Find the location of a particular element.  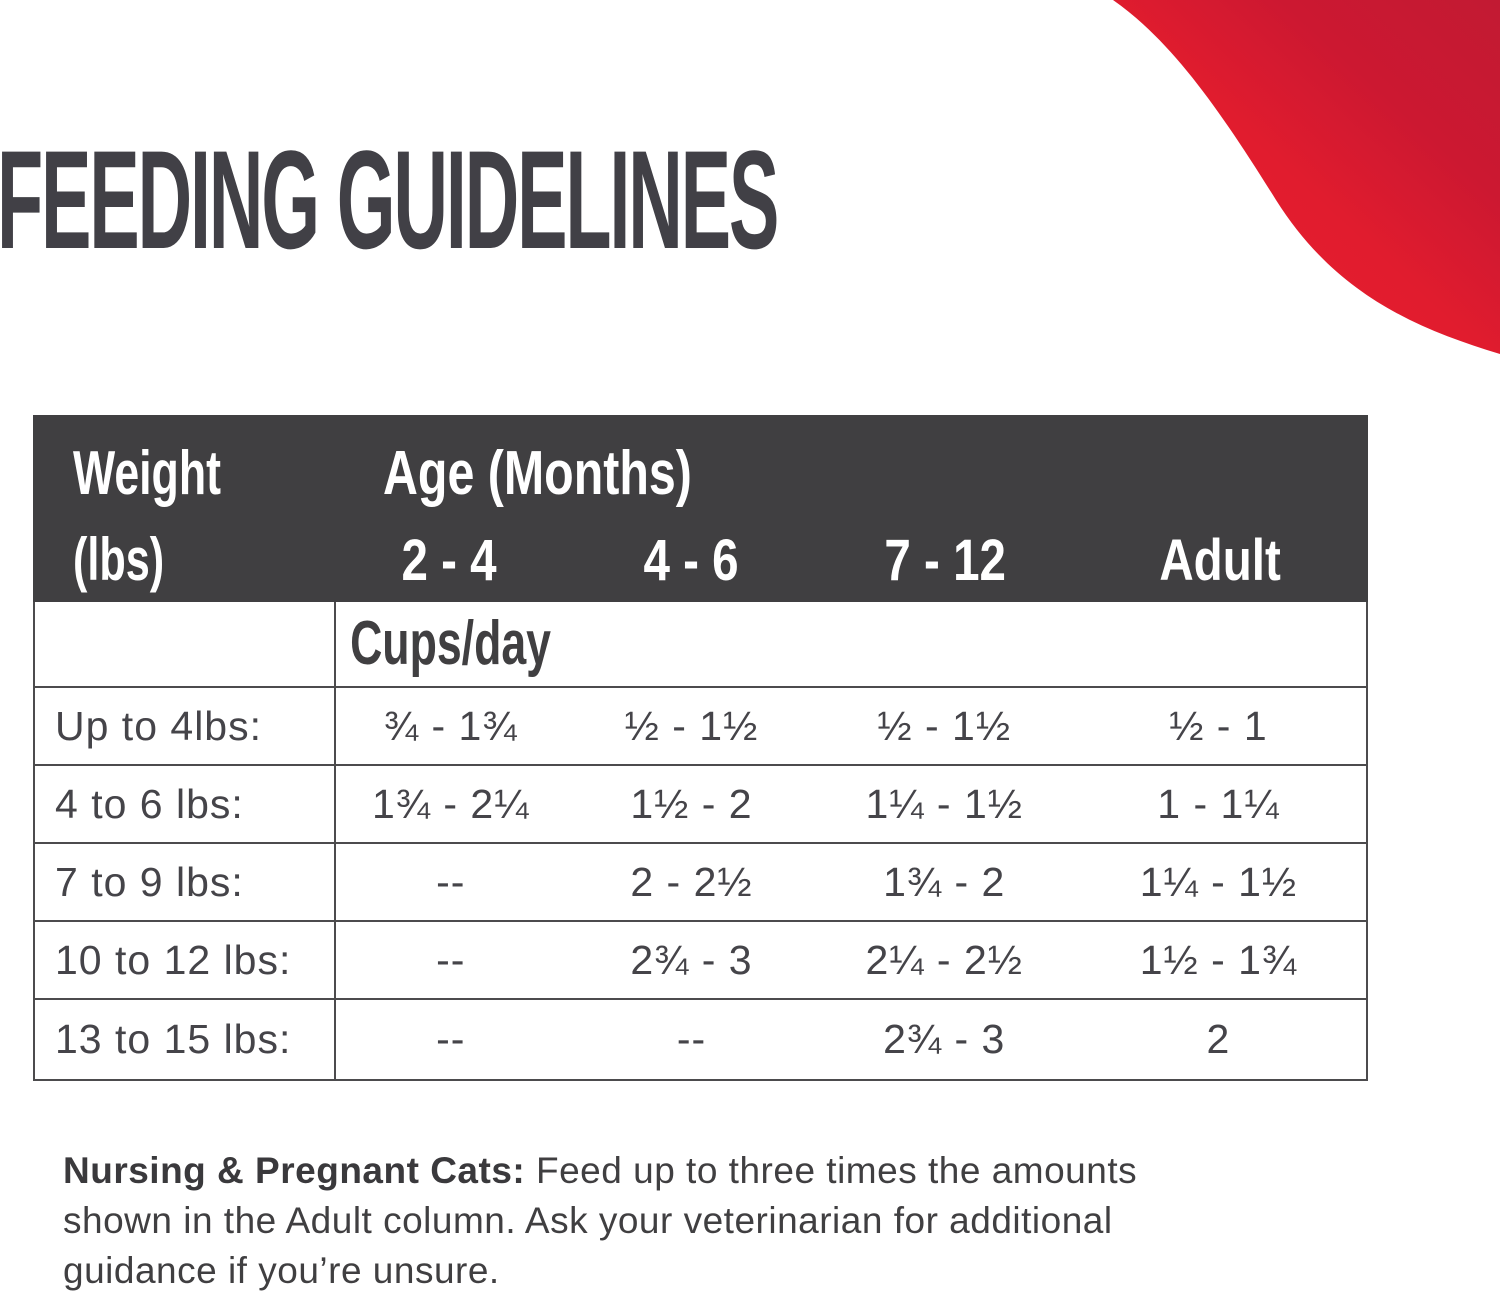

table-row: Up to 4lbs: ¾ - 1¾ ½ - 1½ ½ - 1½ ½ - 1 is located at coordinates (700, 725).